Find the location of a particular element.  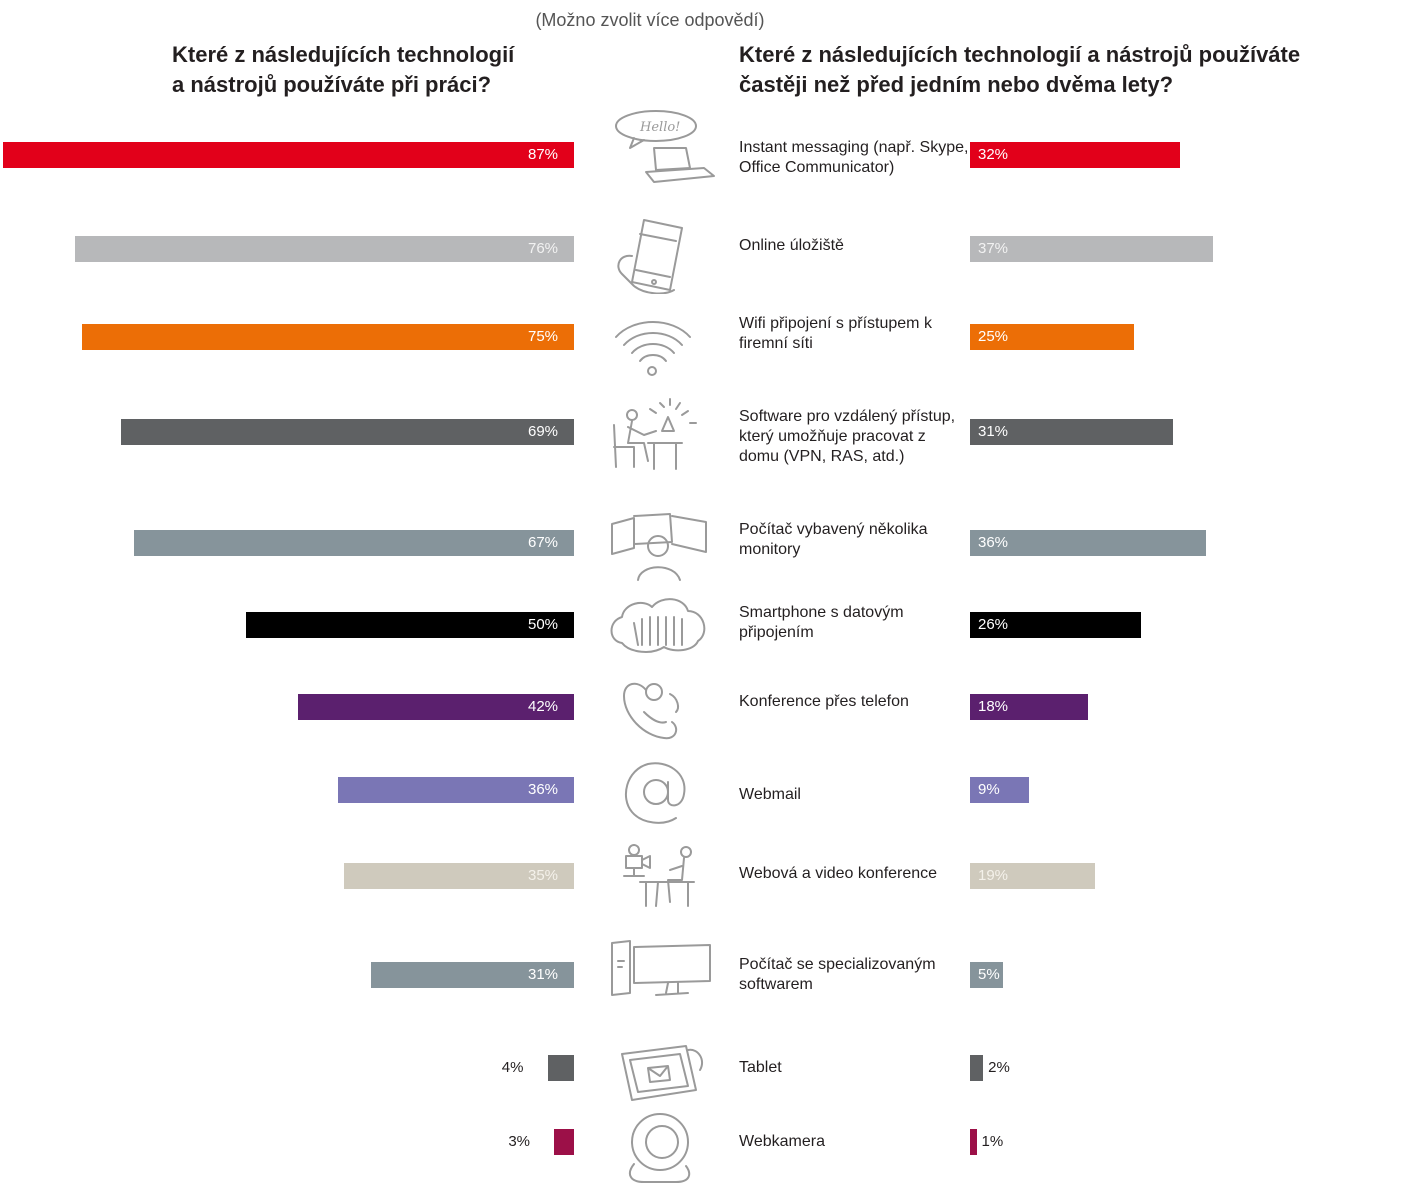

category-label: Webkamera is located at coordinates (782, 1141).